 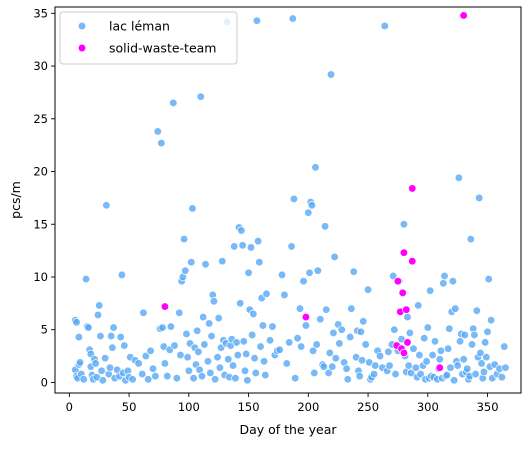 I want to click on y-tick-label: 35, so click(x=40, y=13).